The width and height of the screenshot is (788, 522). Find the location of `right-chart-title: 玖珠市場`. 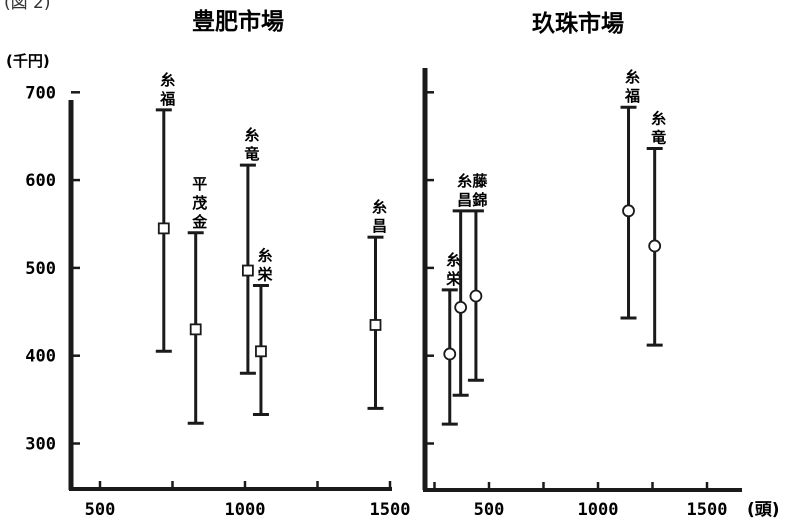

right-chart-title: 玖珠市場 is located at coordinates (578, 23).